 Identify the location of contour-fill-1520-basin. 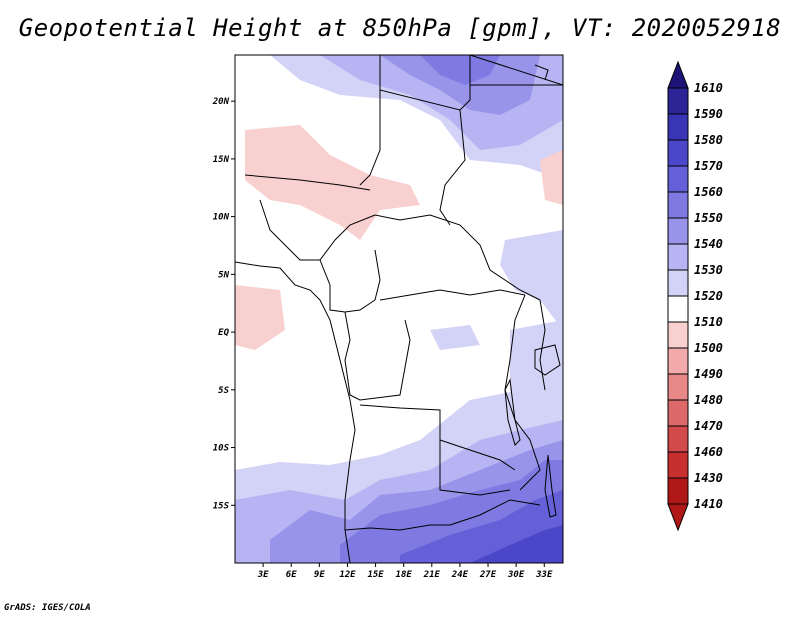
(455, 337).